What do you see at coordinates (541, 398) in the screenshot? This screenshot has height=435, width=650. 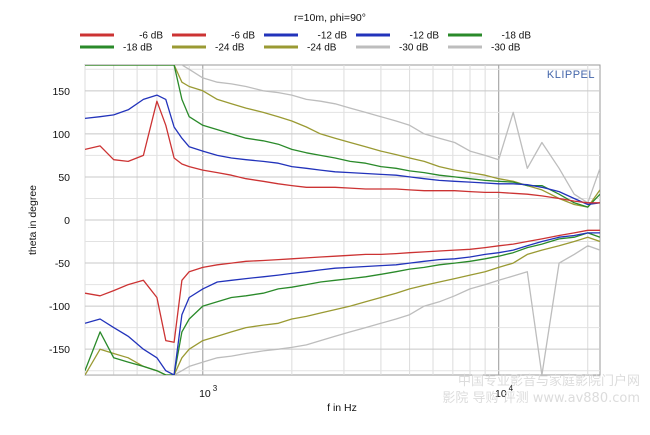 I see `watermark-line2: 影院 导购 评测 www.av880.com` at bounding box center [541, 398].